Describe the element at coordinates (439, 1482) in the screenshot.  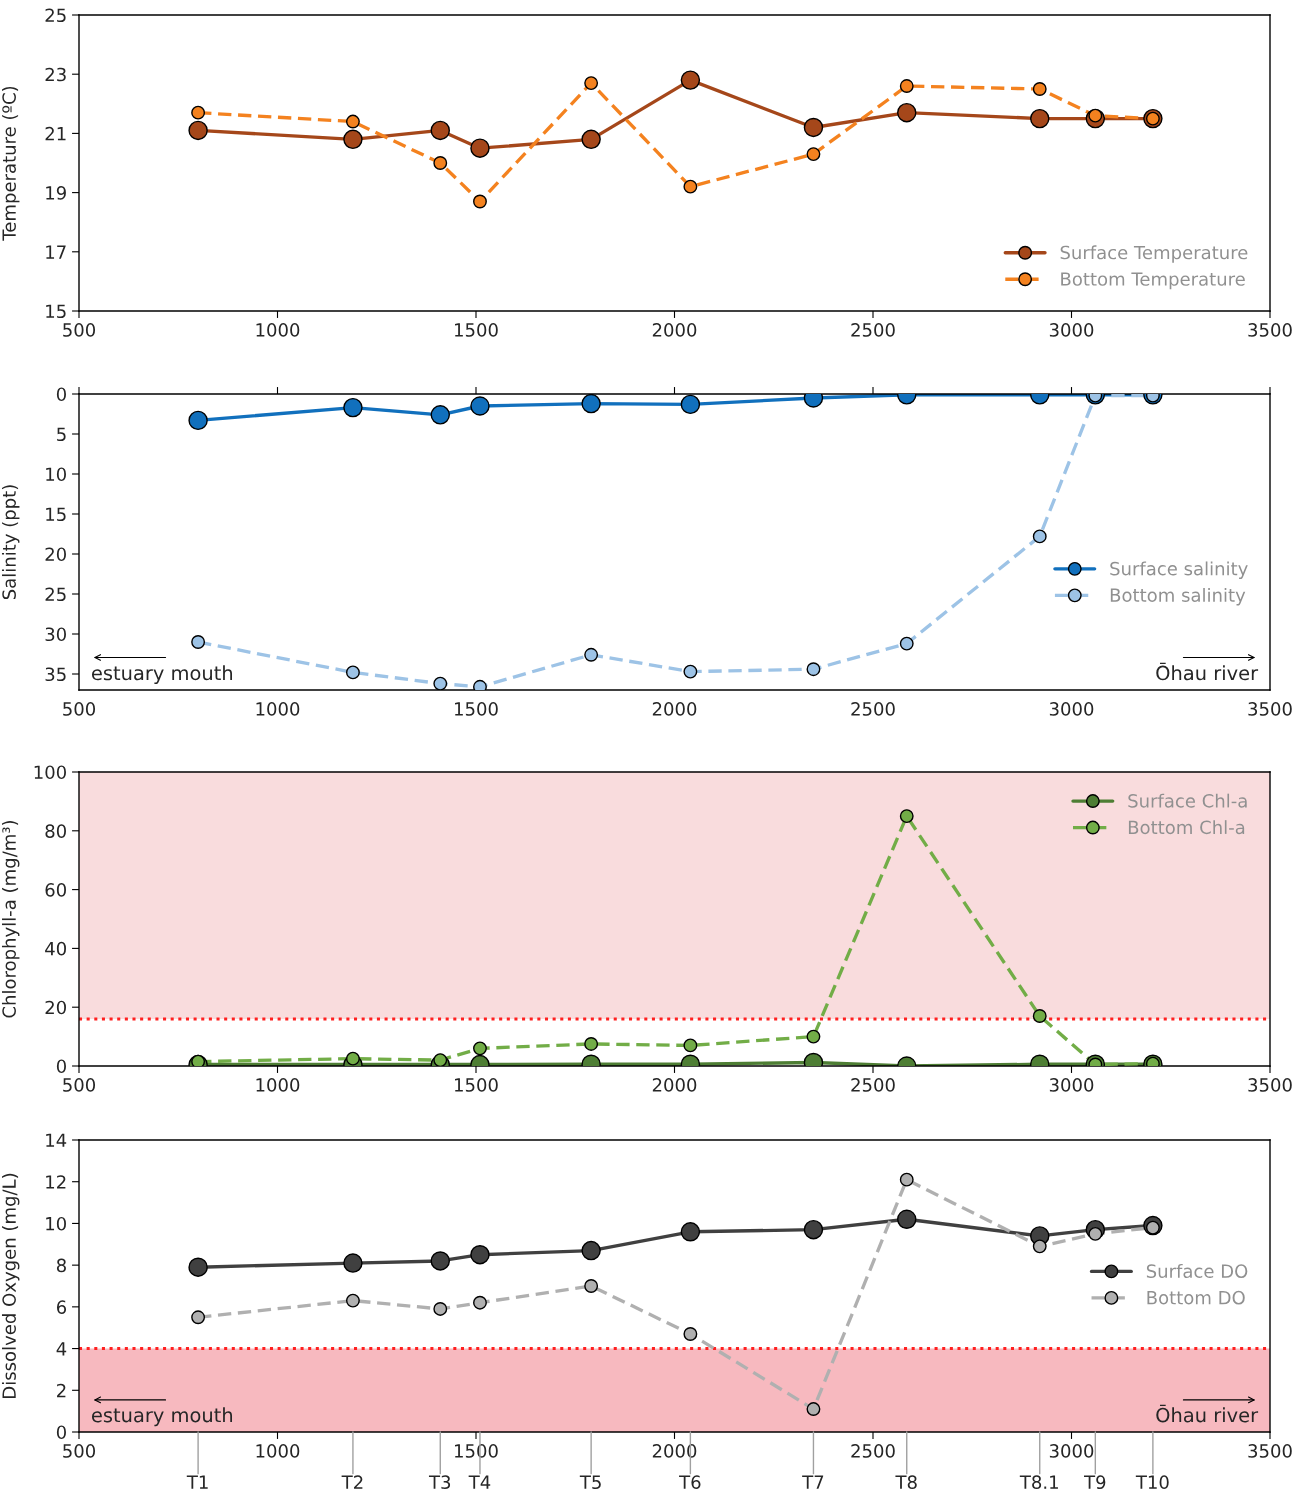
I see `annotation: T3` at that location.